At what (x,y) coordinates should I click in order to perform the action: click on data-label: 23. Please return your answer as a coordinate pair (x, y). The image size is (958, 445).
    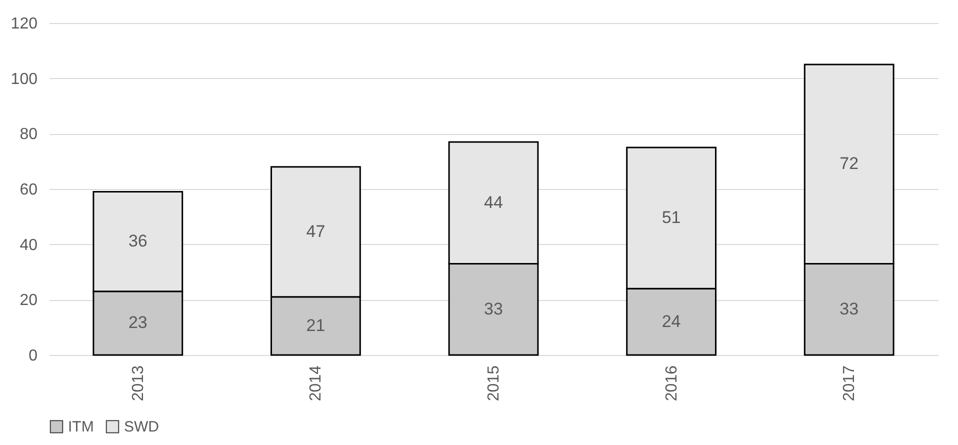
    Looking at the image, I should click on (138, 322).